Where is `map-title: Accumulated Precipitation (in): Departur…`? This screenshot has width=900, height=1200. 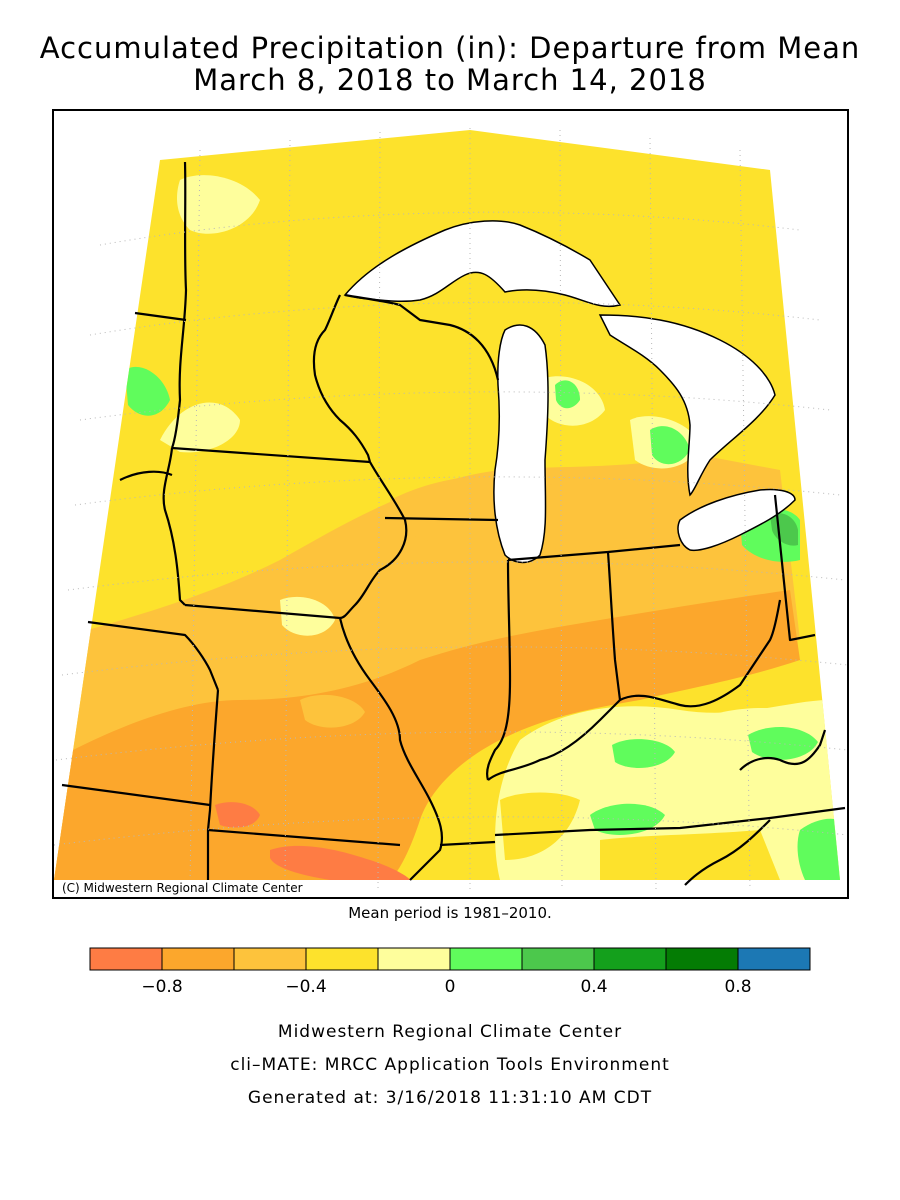 map-title: Accumulated Precipitation (in): Departur… is located at coordinates (450, 48).